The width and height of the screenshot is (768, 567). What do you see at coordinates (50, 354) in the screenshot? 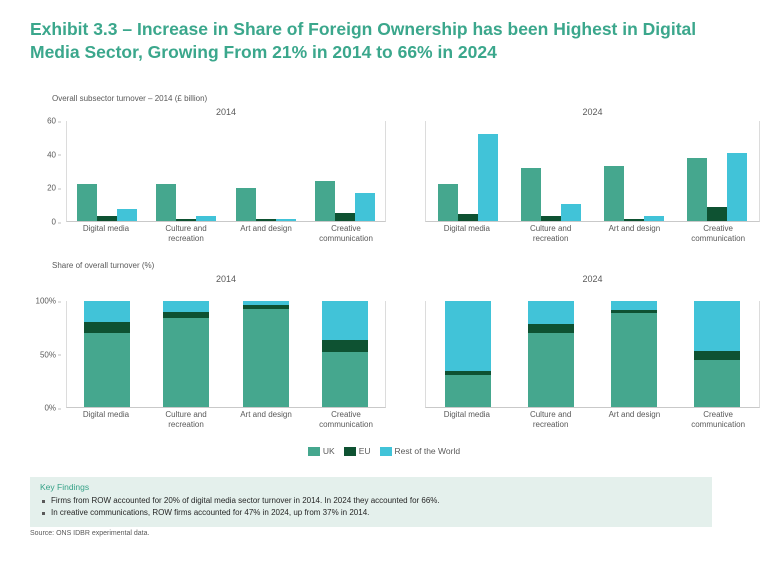
I see `y-axis-tick-label: 50%` at bounding box center [50, 354].